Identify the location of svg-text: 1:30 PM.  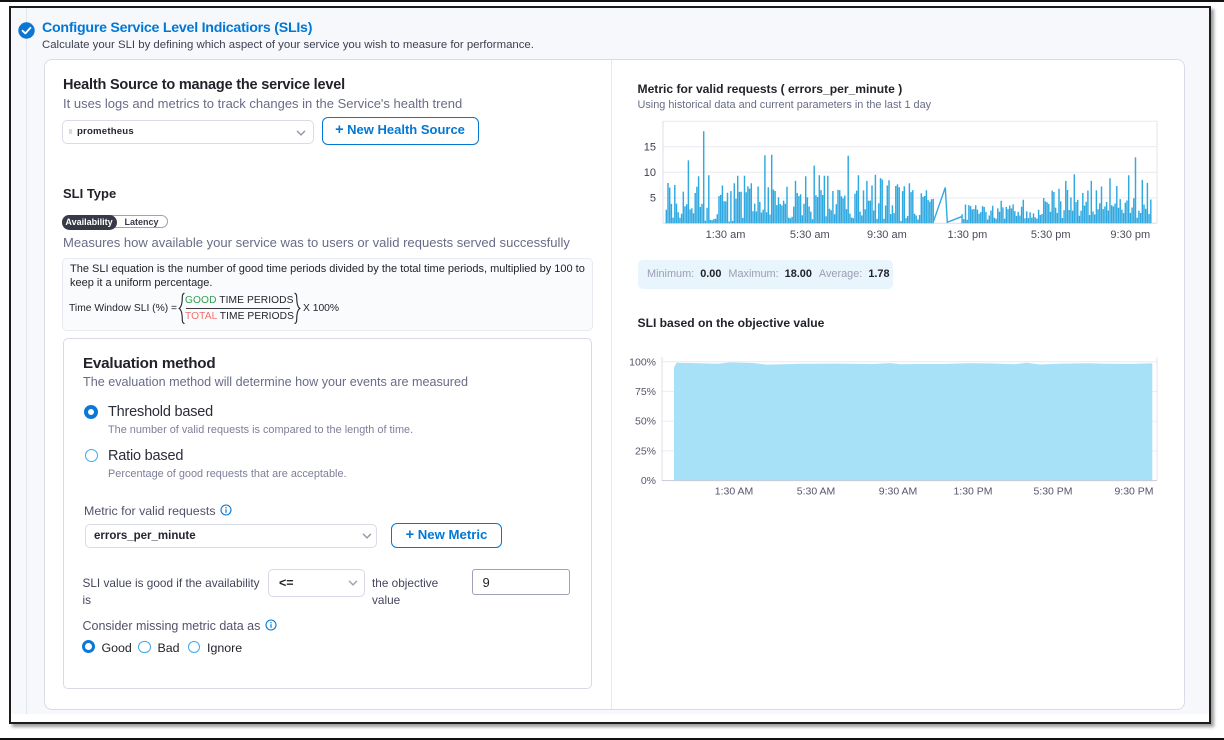
(972, 492).